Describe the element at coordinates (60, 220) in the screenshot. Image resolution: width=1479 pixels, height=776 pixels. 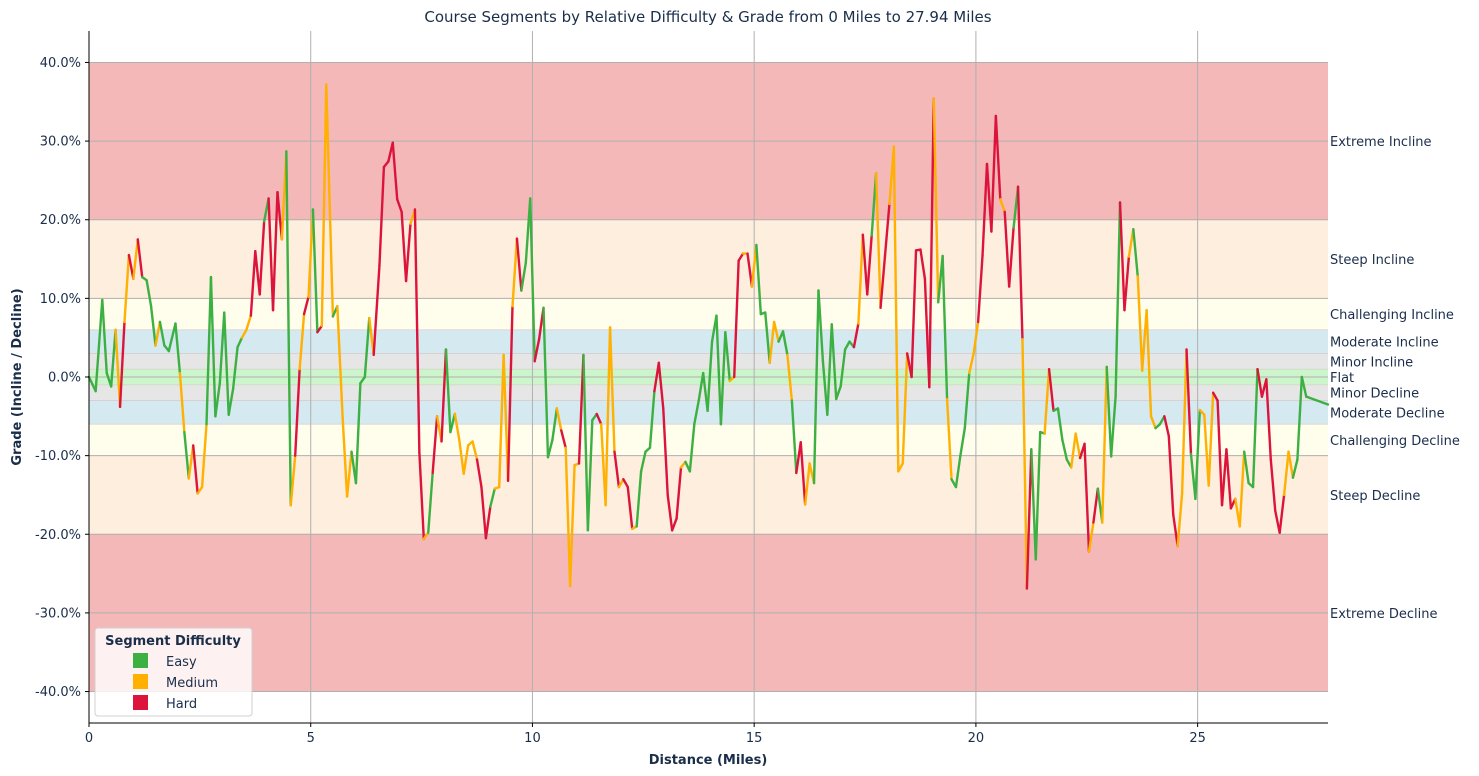
I see `y-tick-label: 20.0%` at that location.